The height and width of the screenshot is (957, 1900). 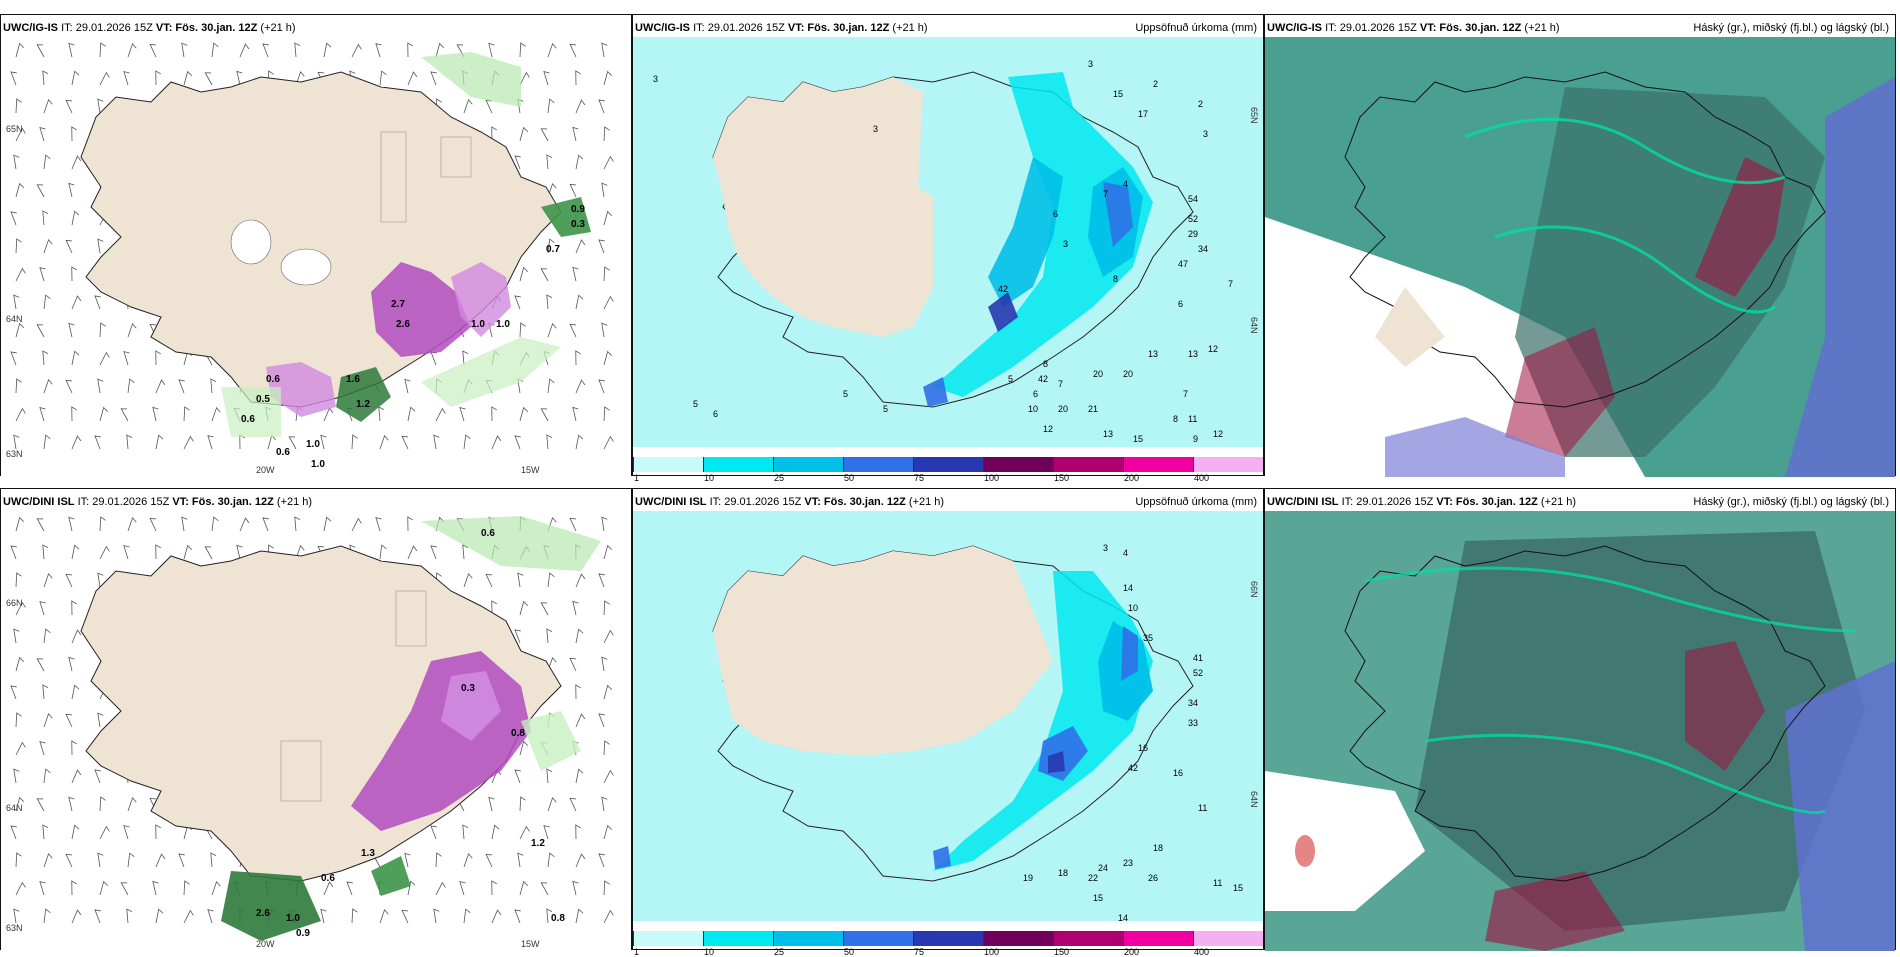 What do you see at coordinates (1093, 878) in the screenshot?
I see `precip-value-label: 22` at bounding box center [1093, 878].